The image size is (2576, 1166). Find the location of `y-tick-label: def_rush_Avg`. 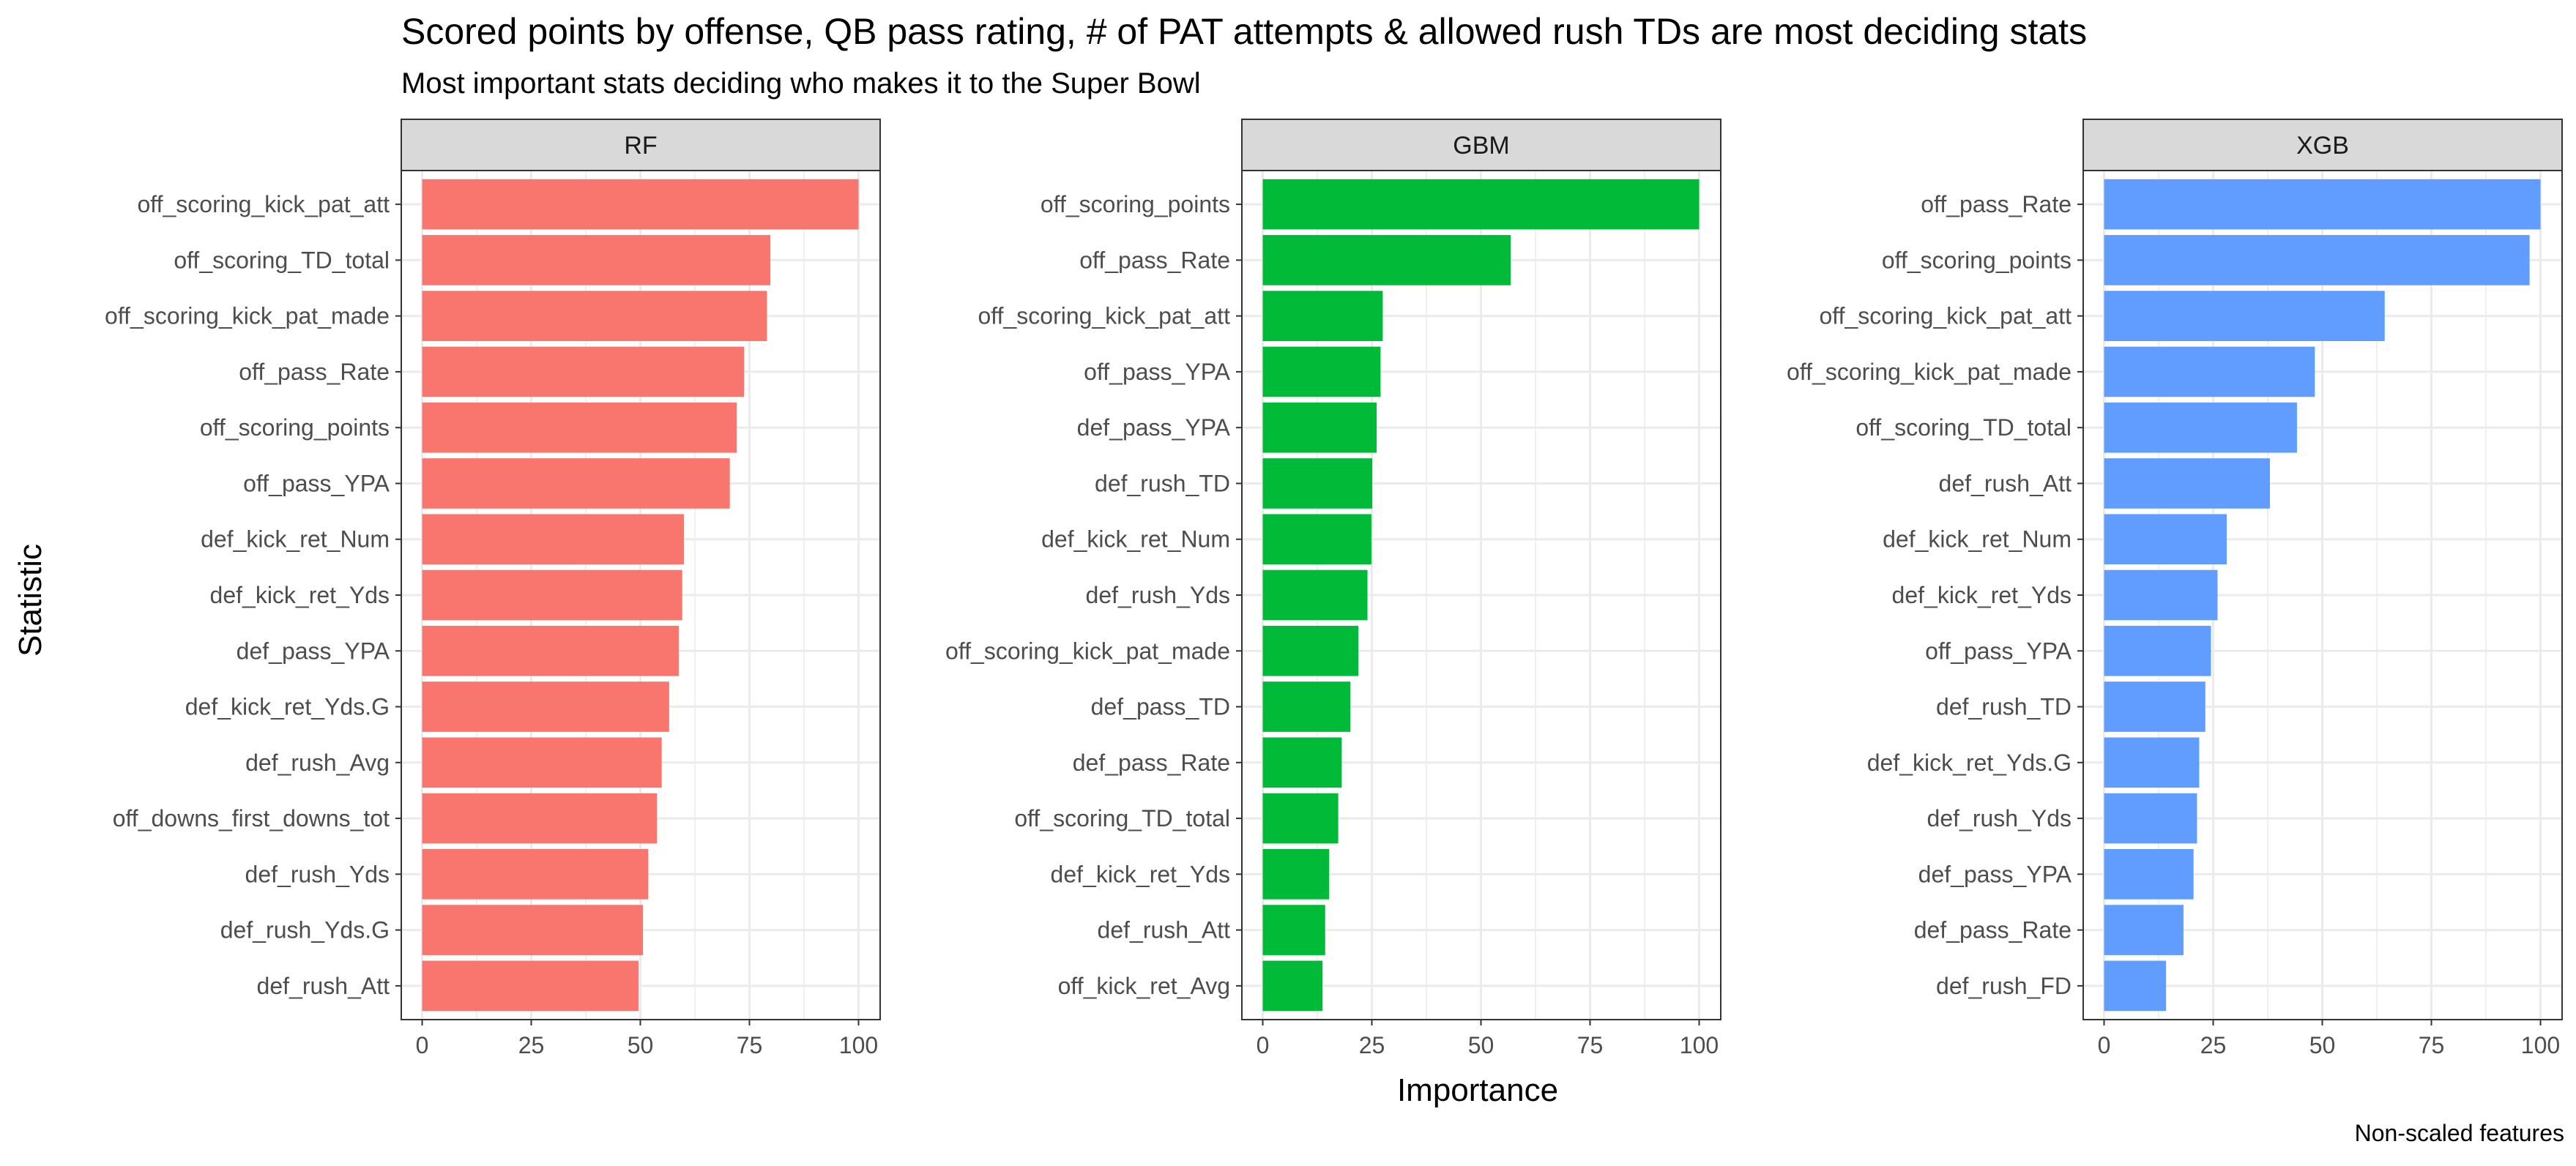

y-tick-label: def_rush_Avg is located at coordinates (317, 763).